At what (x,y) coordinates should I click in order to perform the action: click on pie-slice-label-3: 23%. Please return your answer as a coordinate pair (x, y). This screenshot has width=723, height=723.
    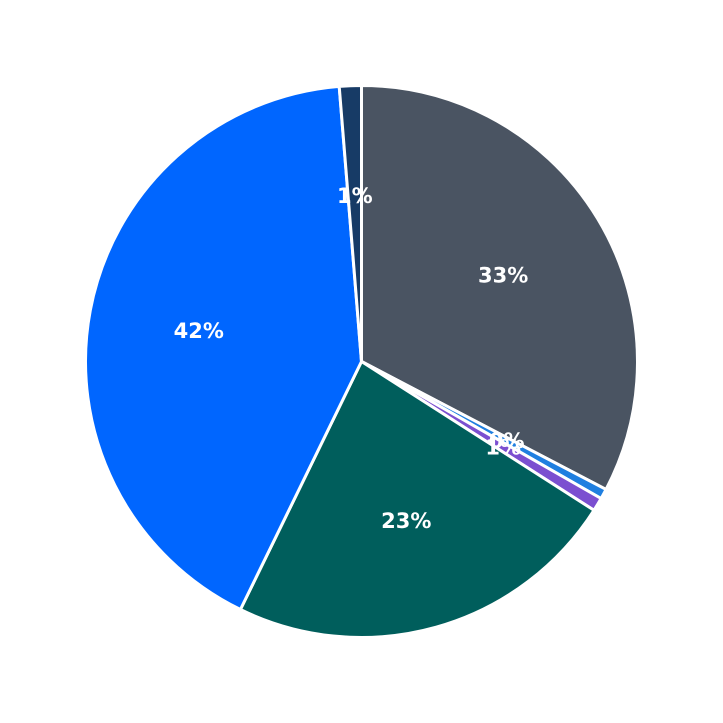
    Looking at the image, I should click on (406, 521).